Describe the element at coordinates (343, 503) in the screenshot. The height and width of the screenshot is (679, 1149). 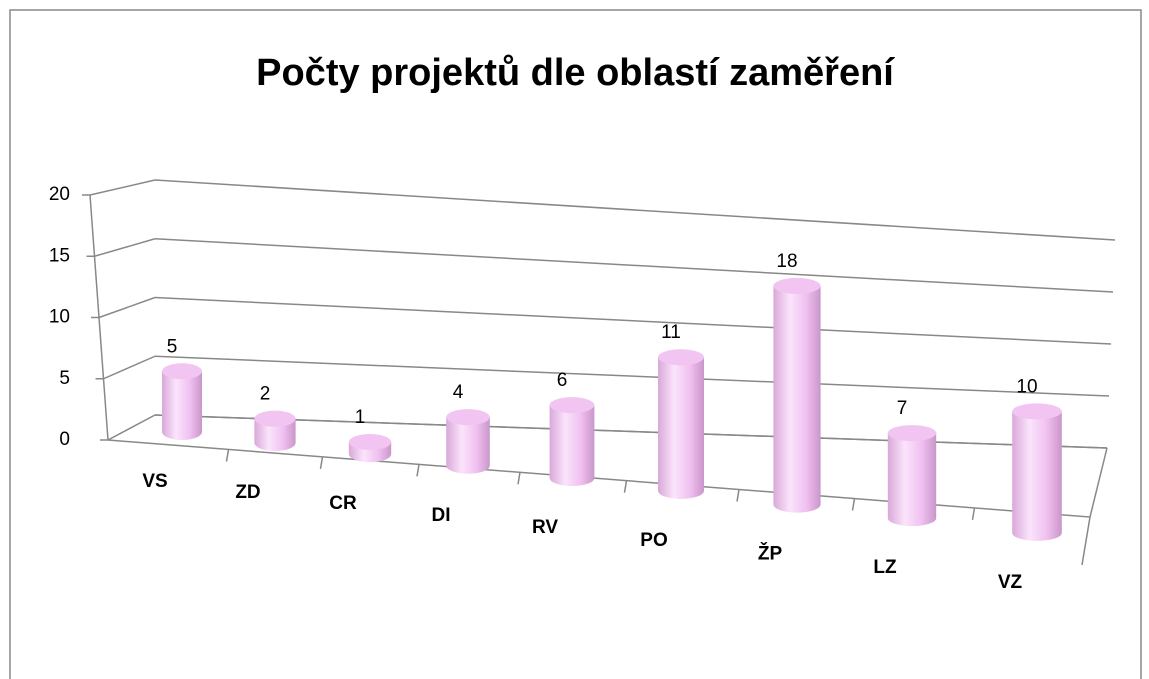
I see `x-tick-label: CR` at that location.